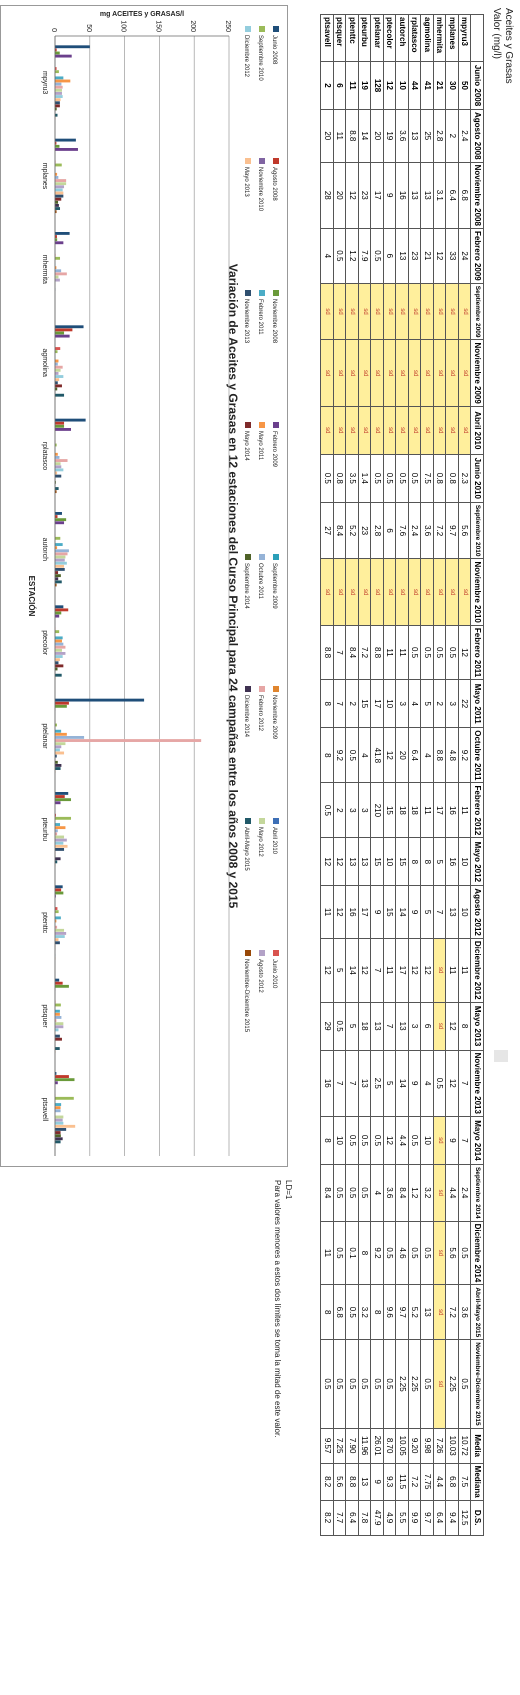 Image resolution: width=520 pixels, height=1695 pixels. What do you see at coordinates (260, 317) in the screenshot?
I see `legend-label: Febrero 2011` at bounding box center [260, 317].